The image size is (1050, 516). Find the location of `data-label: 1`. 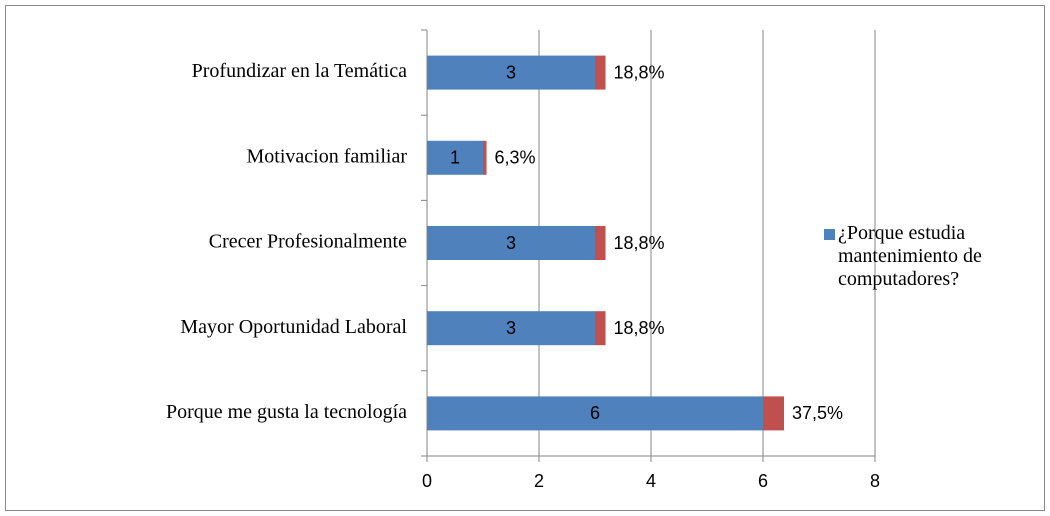

data-label: 1 is located at coordinates (455, 158).